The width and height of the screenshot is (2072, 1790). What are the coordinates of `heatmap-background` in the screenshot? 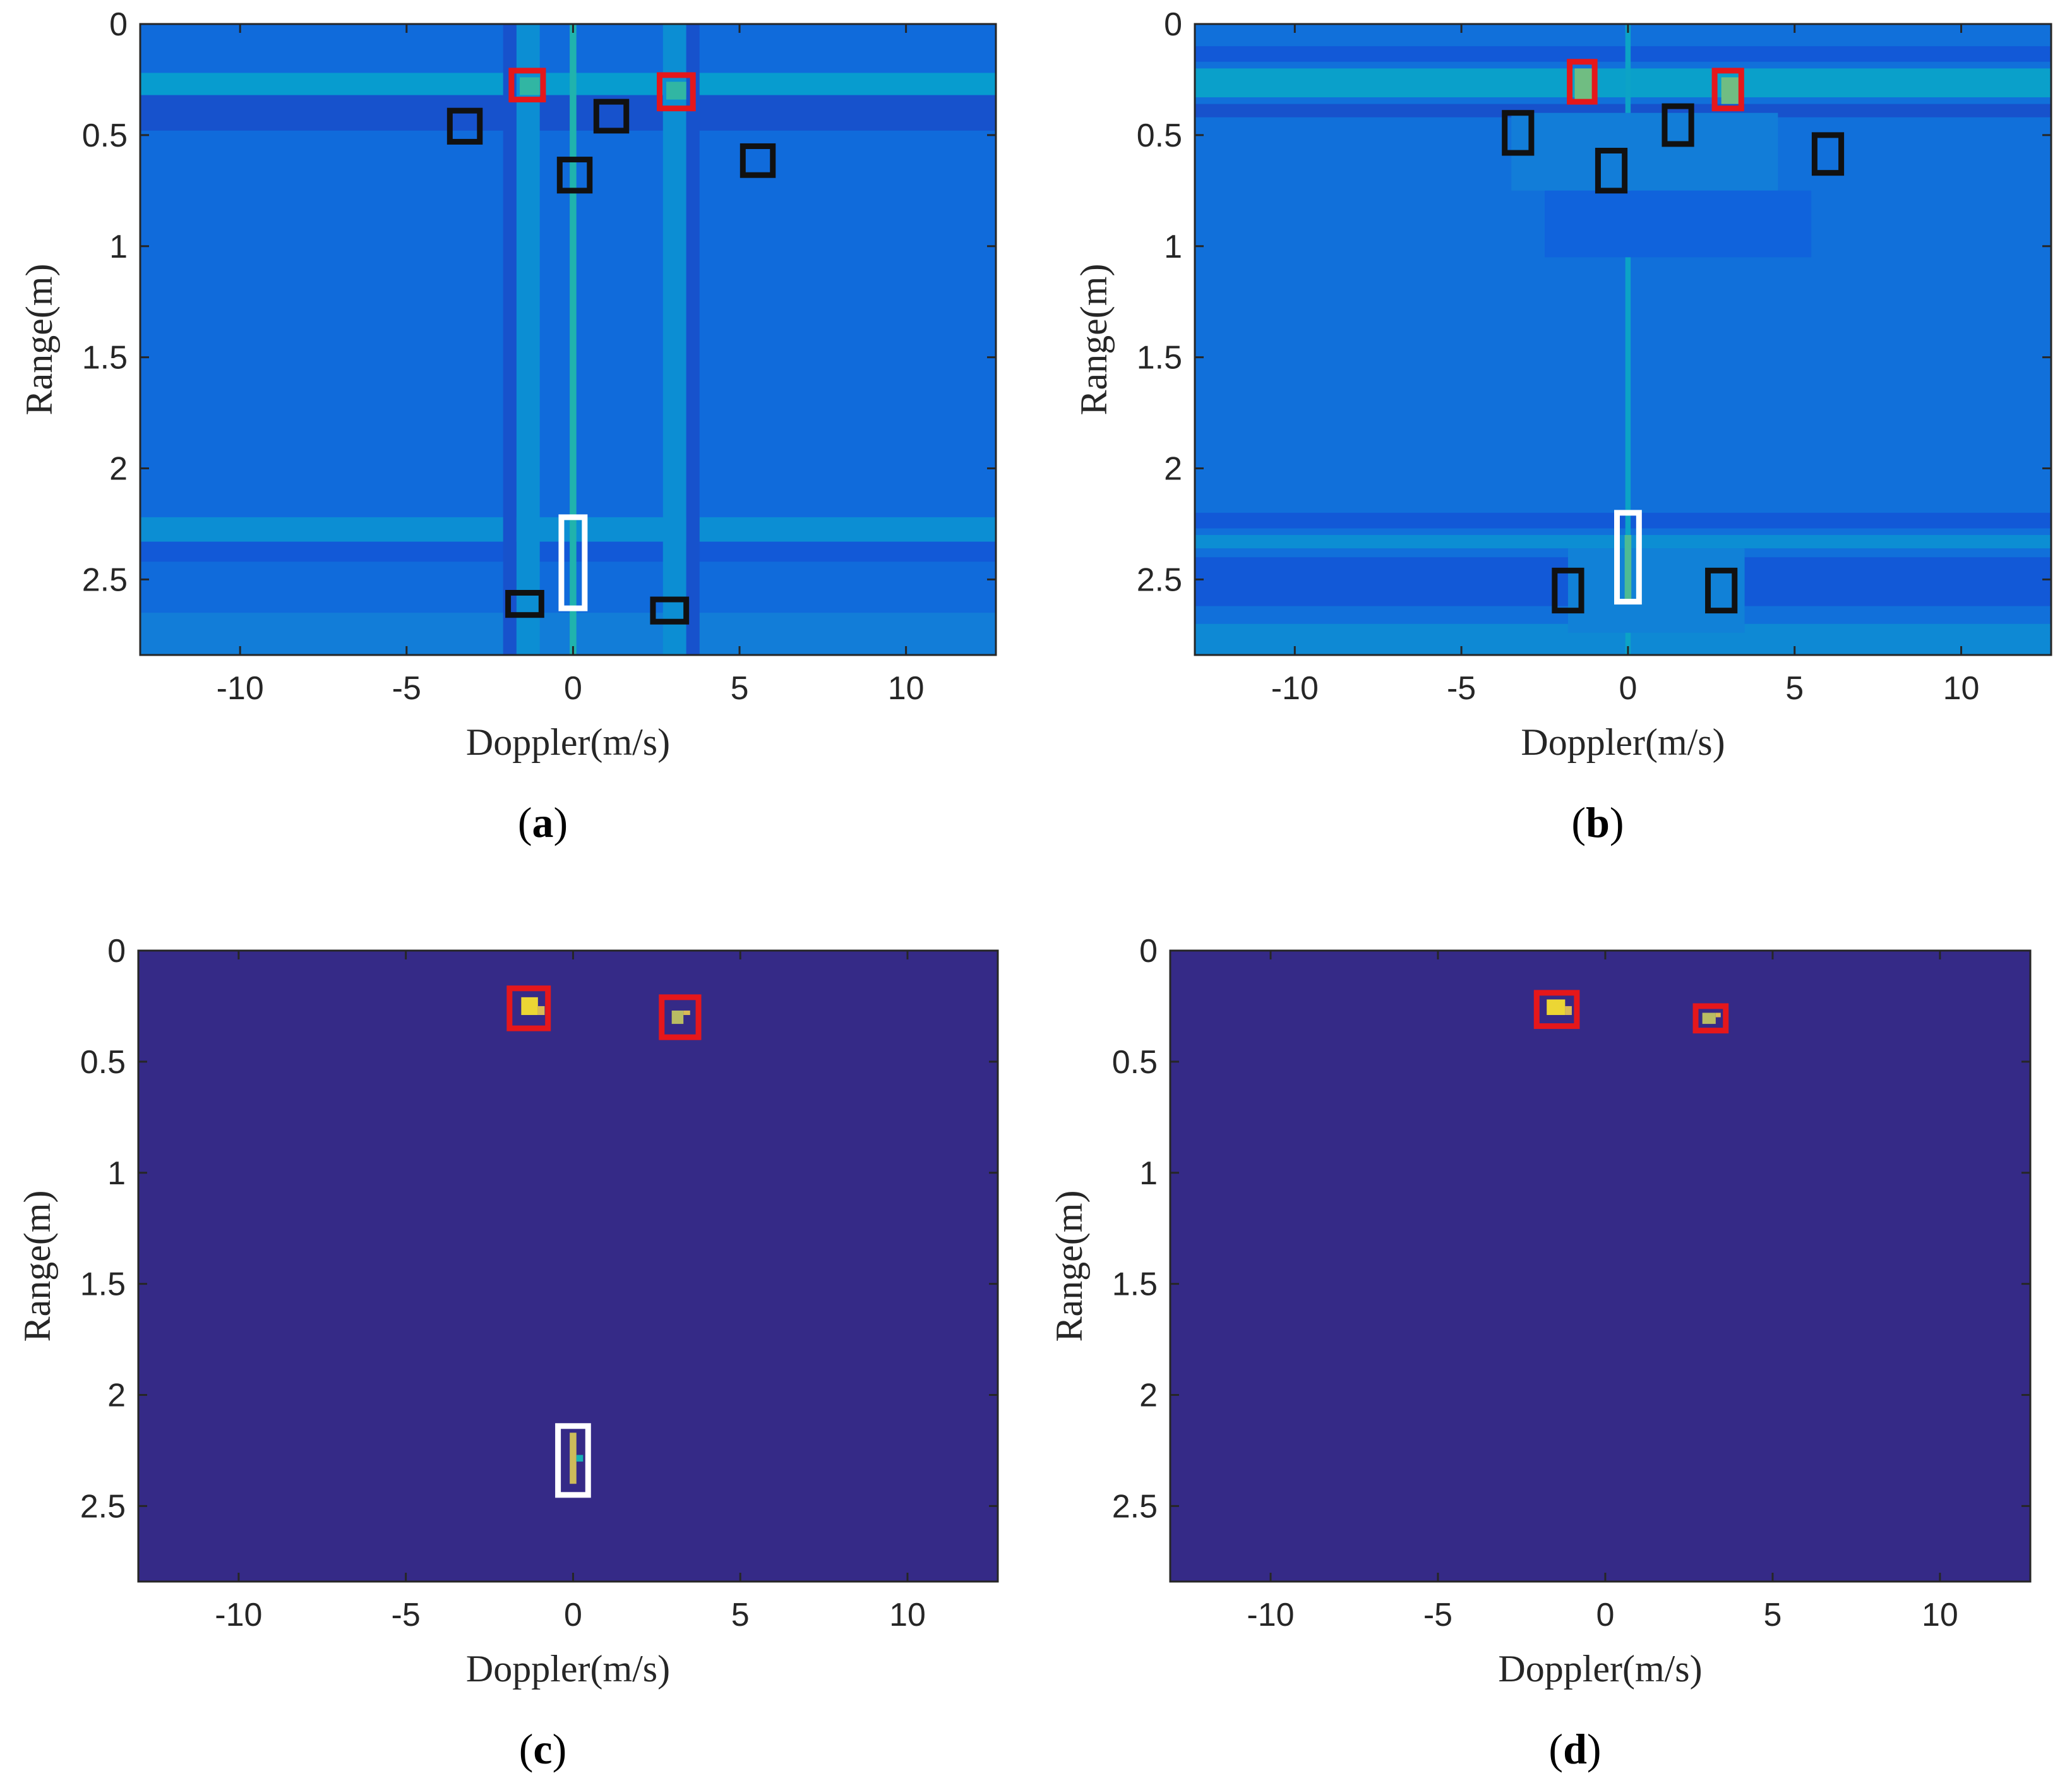 It's located at (568, 1266).